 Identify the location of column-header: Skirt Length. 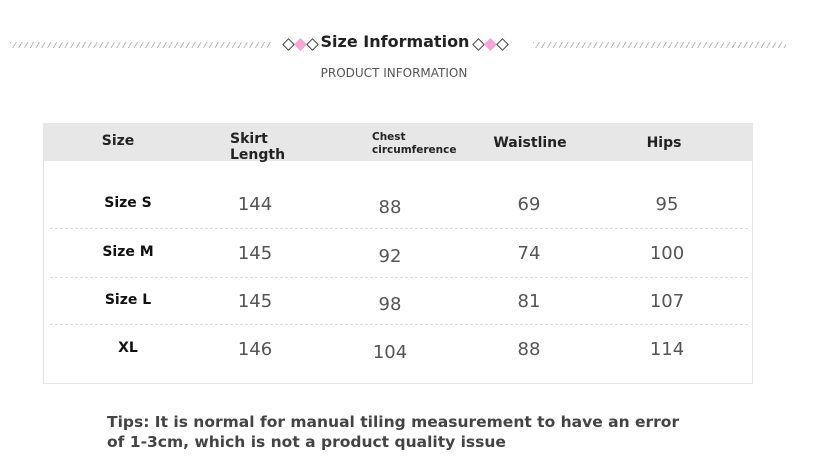
(258, 147).